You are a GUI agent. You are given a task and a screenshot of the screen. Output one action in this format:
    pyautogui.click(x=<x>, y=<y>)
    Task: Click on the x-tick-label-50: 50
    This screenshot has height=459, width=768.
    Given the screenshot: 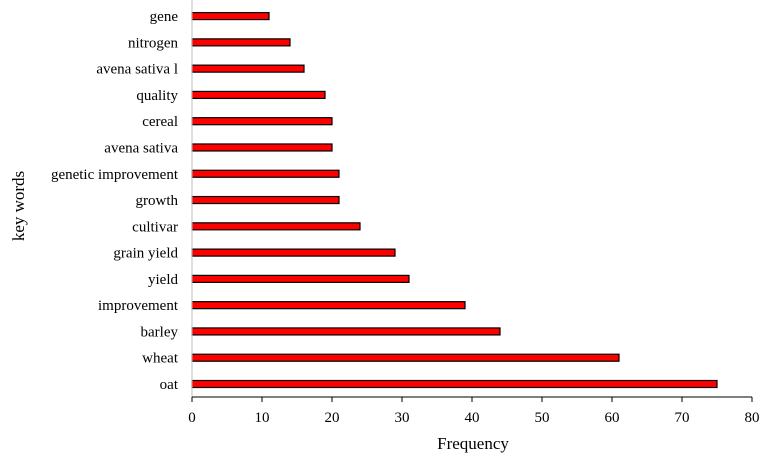 What is the action you would take?
    pyautogui.click(x=542, y=418)
    